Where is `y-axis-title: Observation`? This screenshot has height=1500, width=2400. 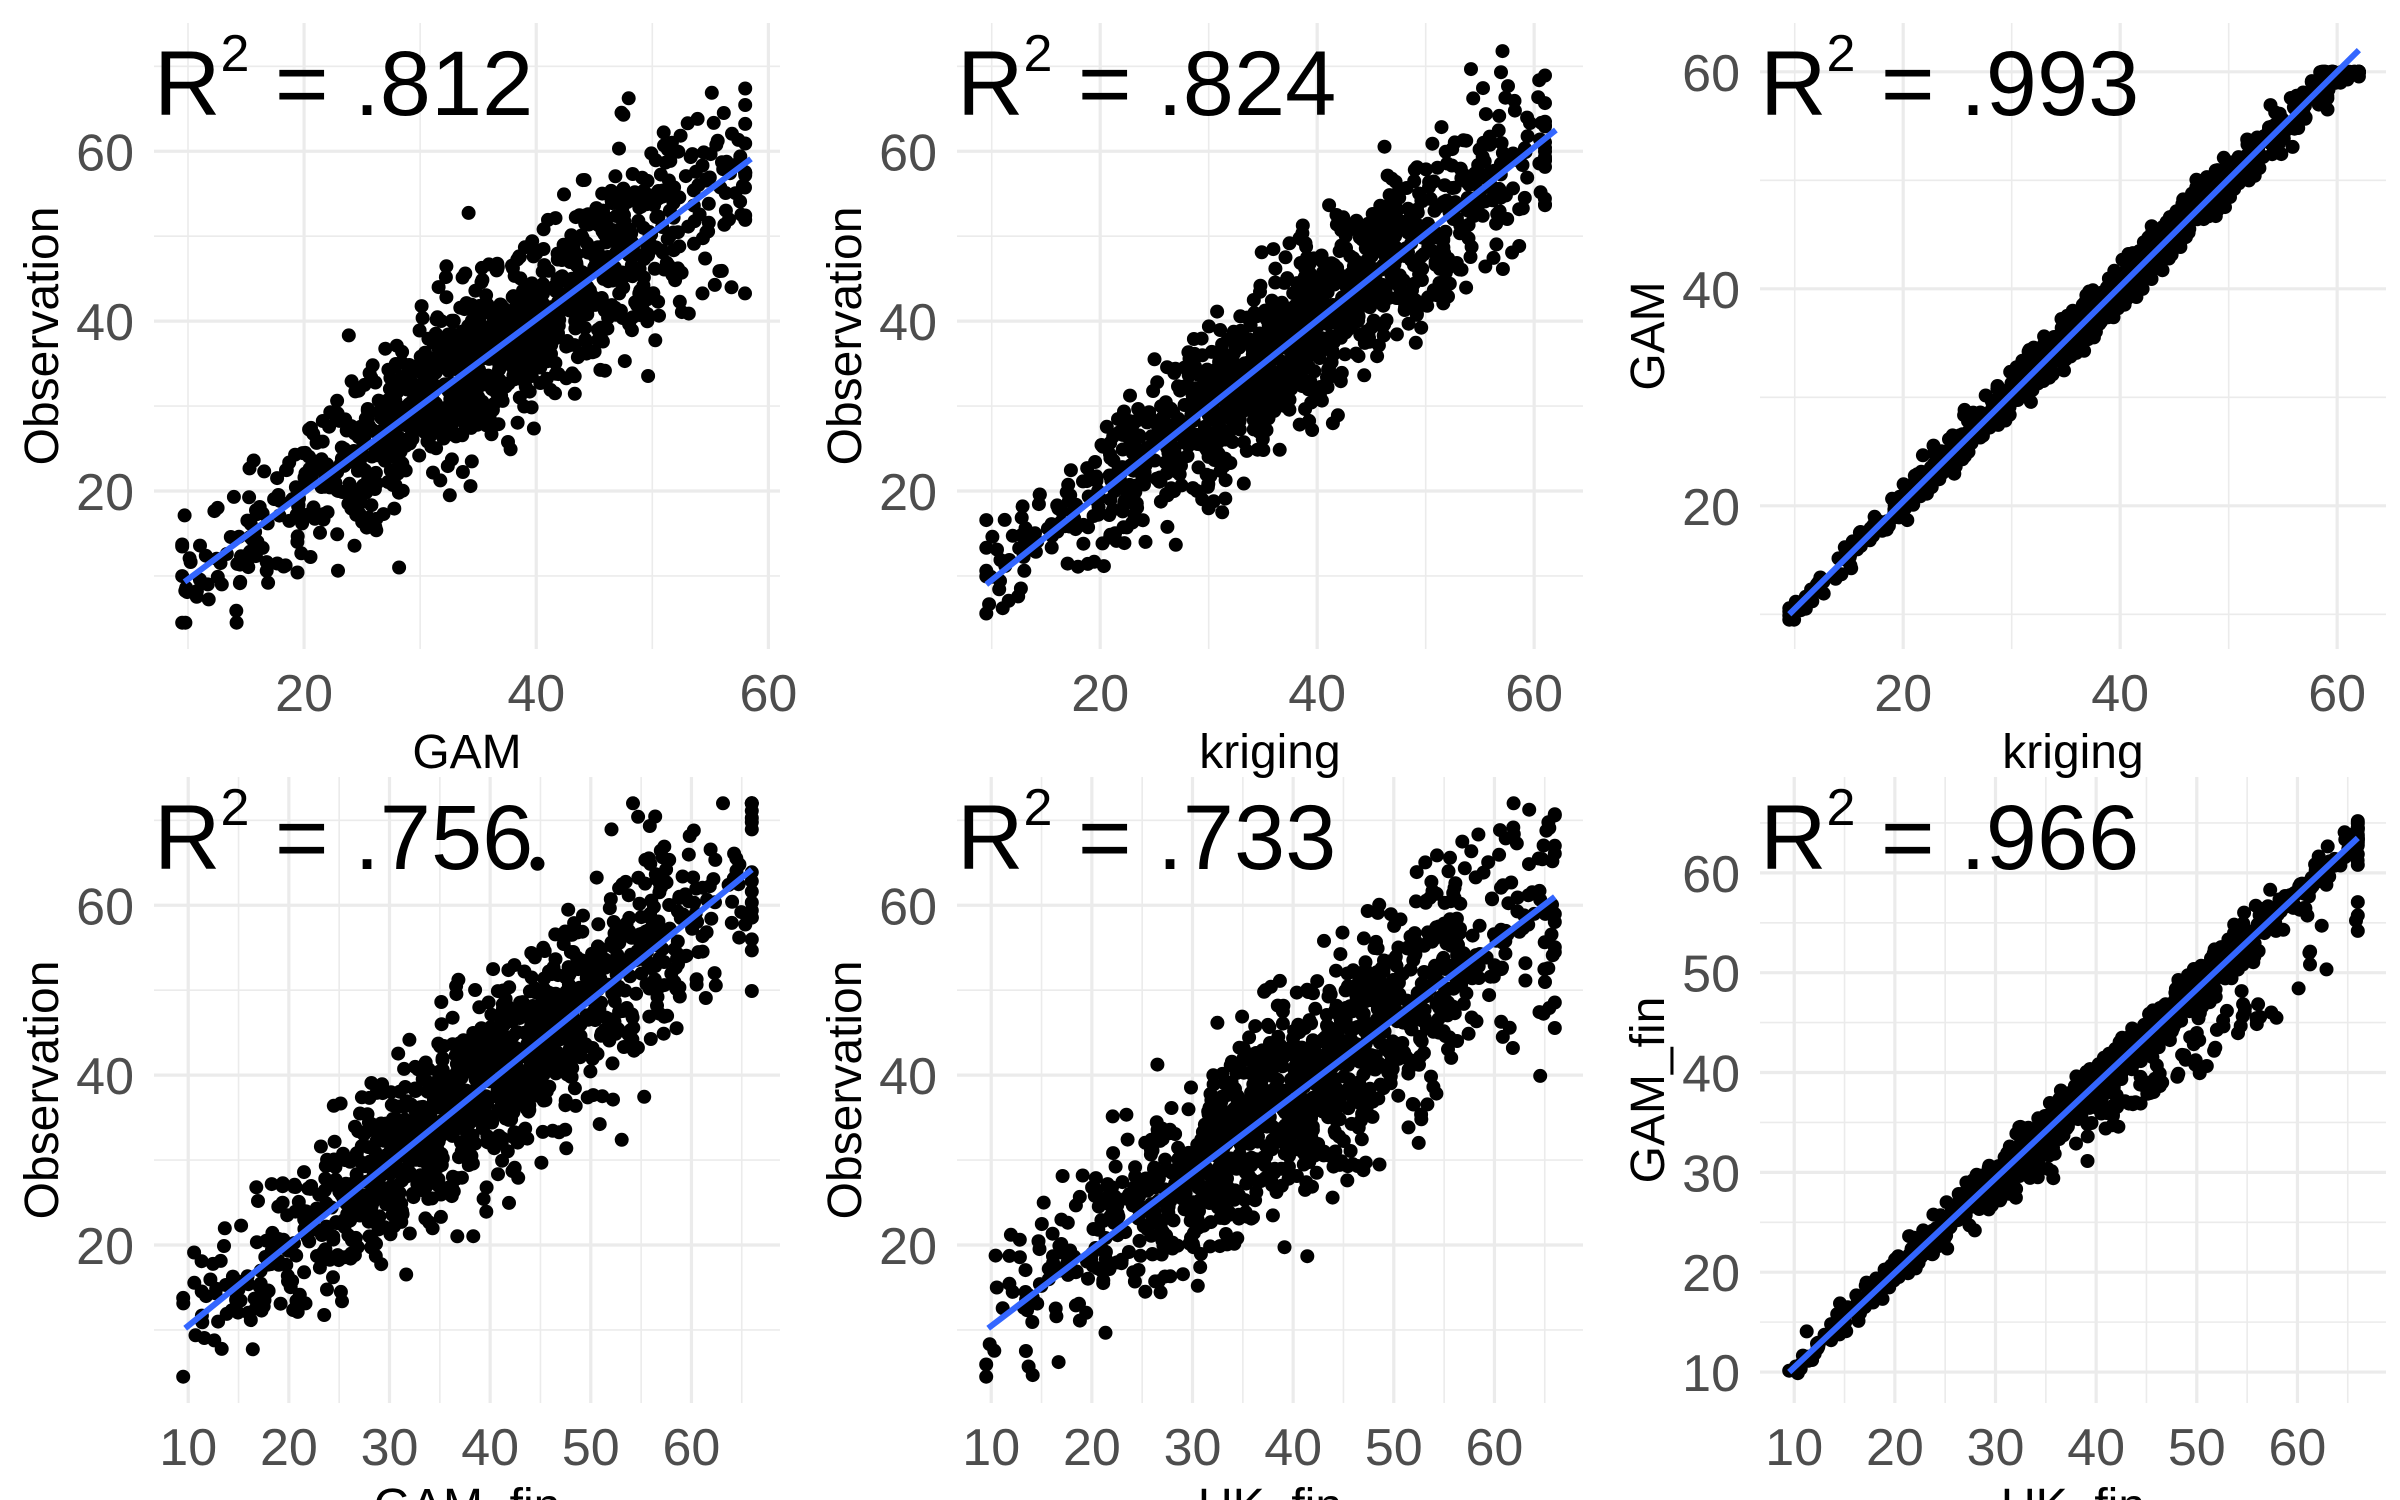 y-axis-title: Observation is located at coordinates (42, 1090).